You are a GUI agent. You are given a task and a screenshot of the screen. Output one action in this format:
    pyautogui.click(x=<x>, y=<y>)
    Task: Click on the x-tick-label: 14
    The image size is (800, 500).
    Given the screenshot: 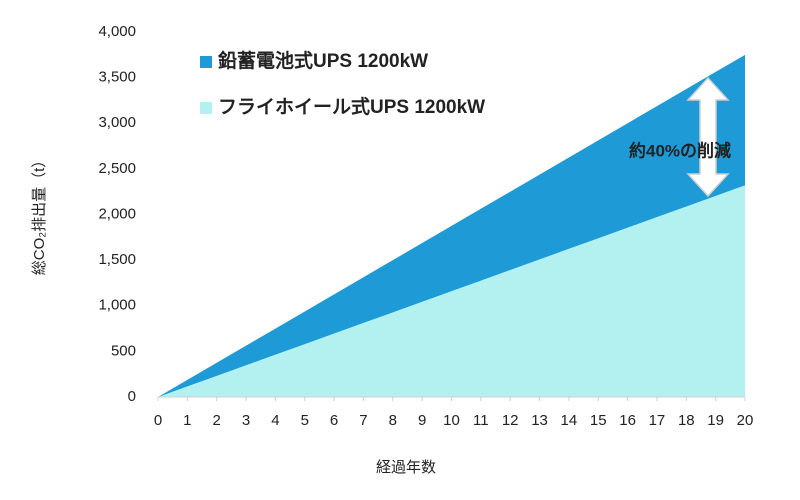 What is the action you would take?
    pyautogui.click(x=569, y=420)
    